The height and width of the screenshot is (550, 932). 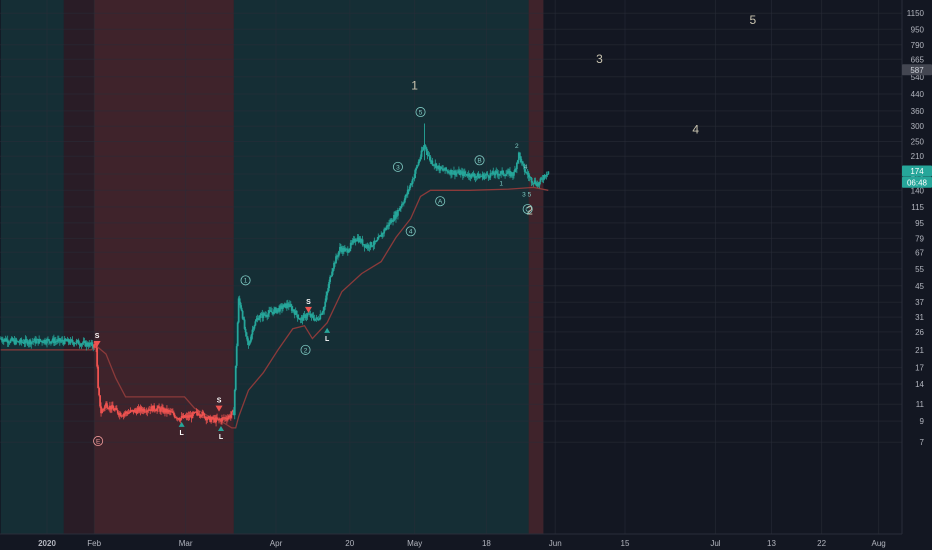 I want to click on x-tick-label: 13, so click(x=771, y=543).